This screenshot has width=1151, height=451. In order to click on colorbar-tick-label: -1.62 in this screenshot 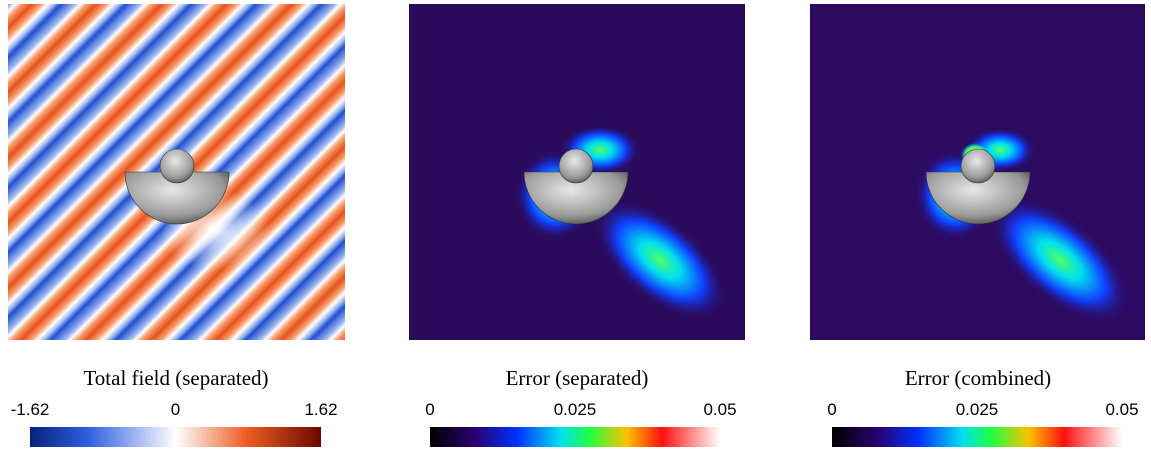, I will do `click(30, 409)`.